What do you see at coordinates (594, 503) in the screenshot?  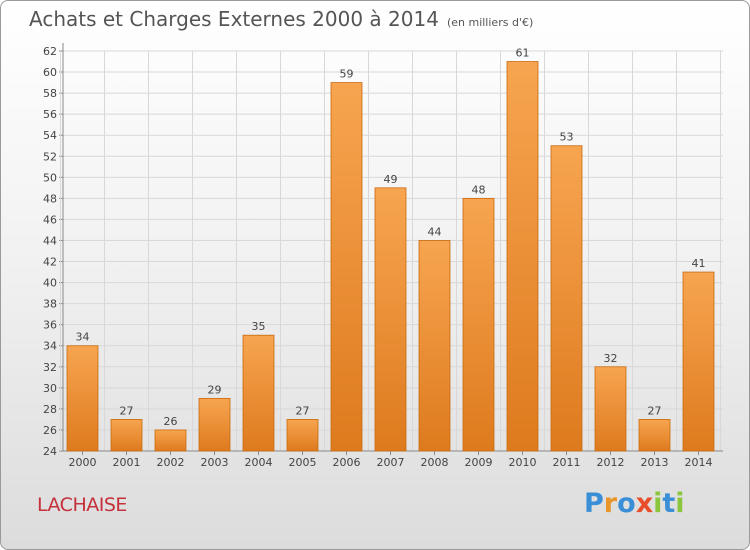 I see `logo-letter: P` at bounding box center [594, 503].